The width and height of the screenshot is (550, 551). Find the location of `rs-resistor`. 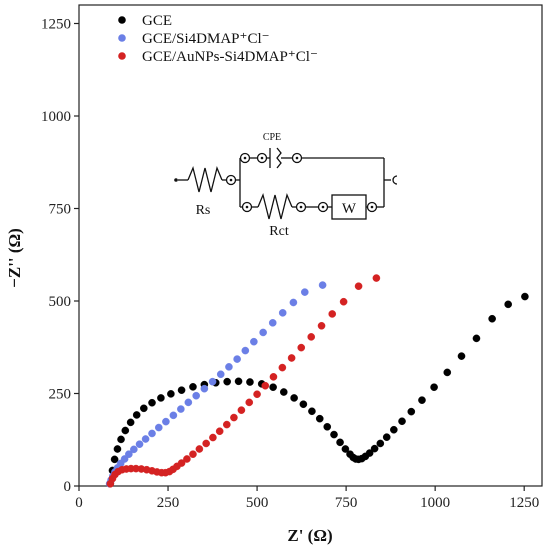

rs-resistor is located at coordinates (205, 179).